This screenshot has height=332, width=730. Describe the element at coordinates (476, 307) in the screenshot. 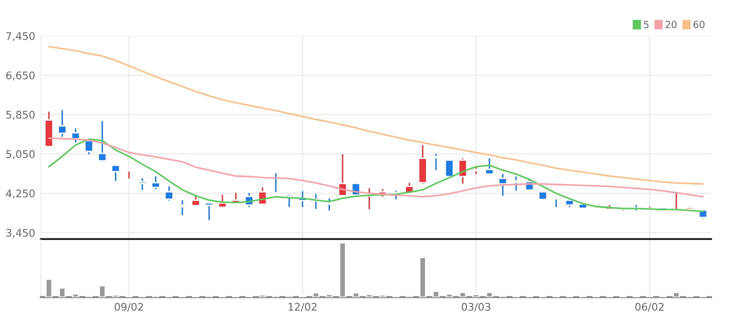

I see `x-tick-label: 03/03` at that location.